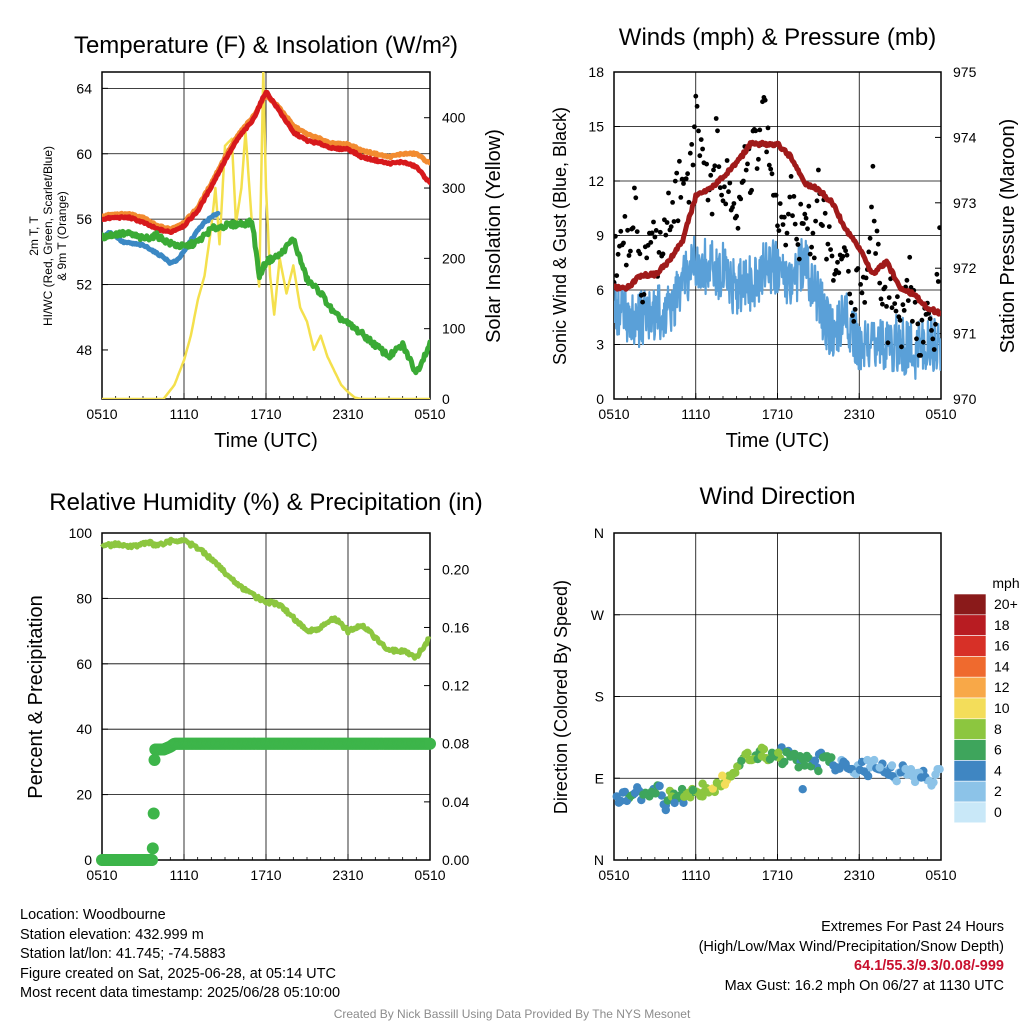 Image resolution: width=1024 pixels, height=1024 pixels. I want to click on y-right-tick-label: 100, so click(454, 329).